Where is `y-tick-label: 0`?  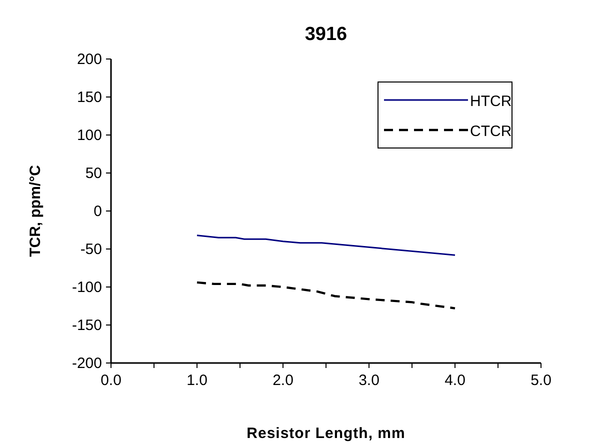
y-tick-label: 0 is located at coordinates (98, 211).